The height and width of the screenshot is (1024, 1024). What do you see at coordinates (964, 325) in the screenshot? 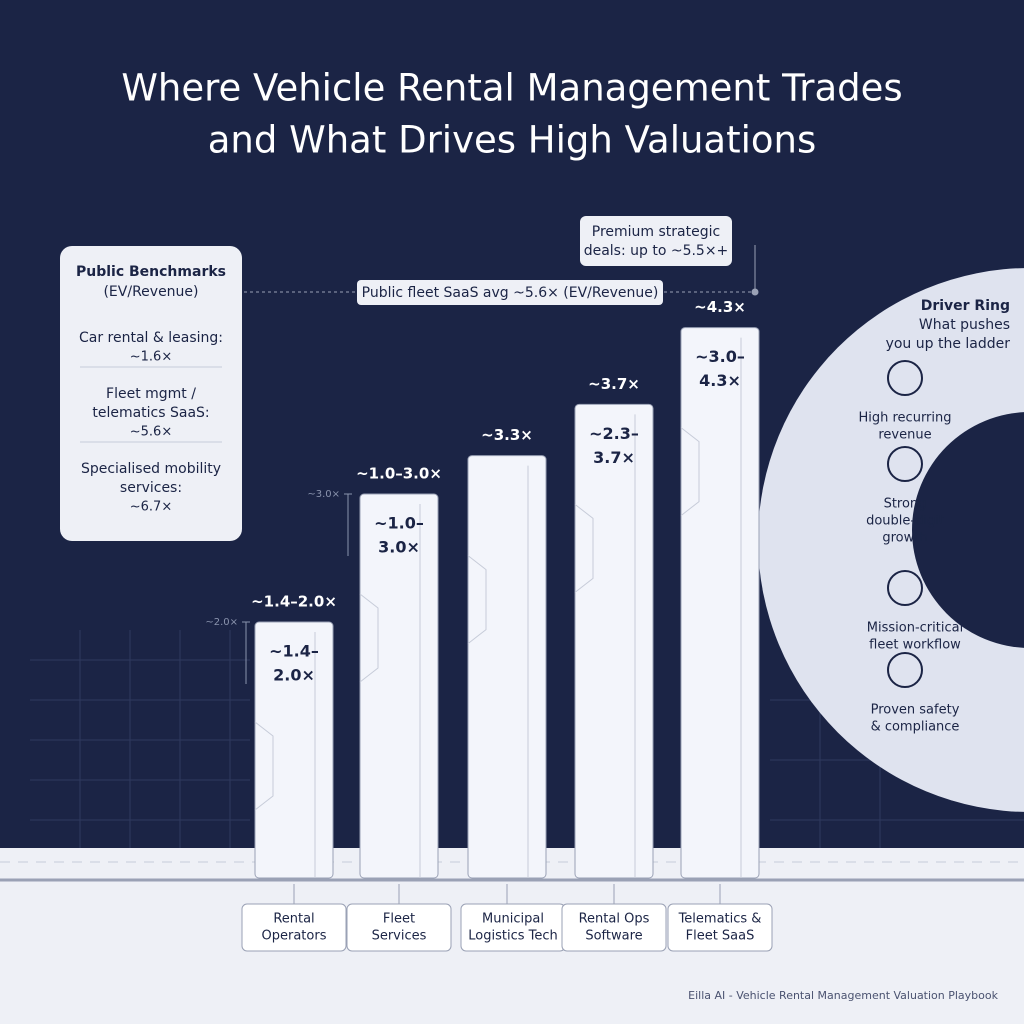
I see `ring-subheading: What pushes` at bounding box center [964, 325].